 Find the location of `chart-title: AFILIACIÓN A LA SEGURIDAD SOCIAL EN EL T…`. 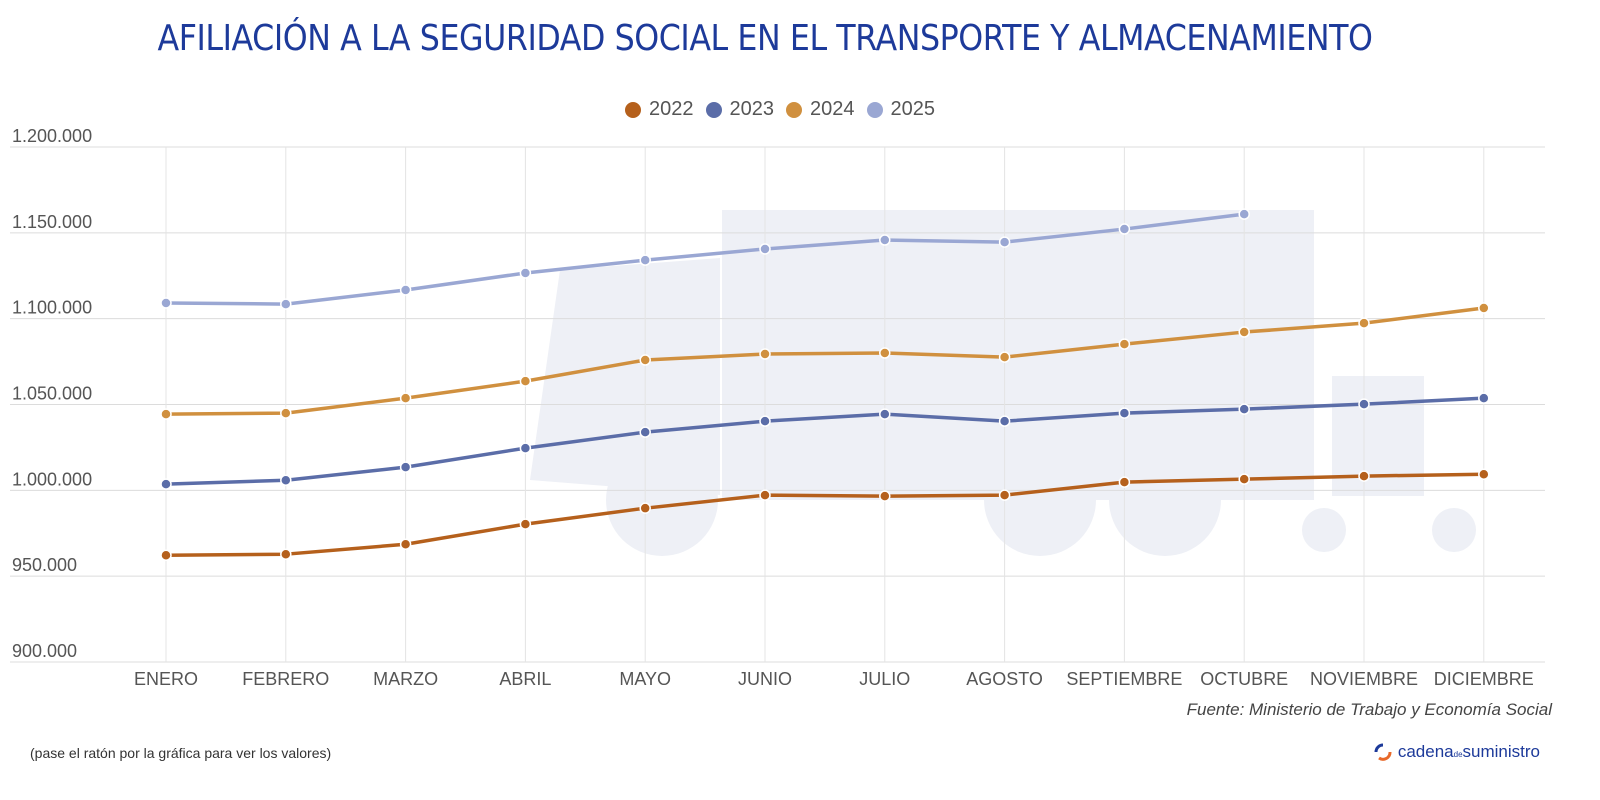

chart-title: AFILIACIÓN A LA SEGURIDAD SOCIAL EN EL T… is located at coordinates (765, 38).